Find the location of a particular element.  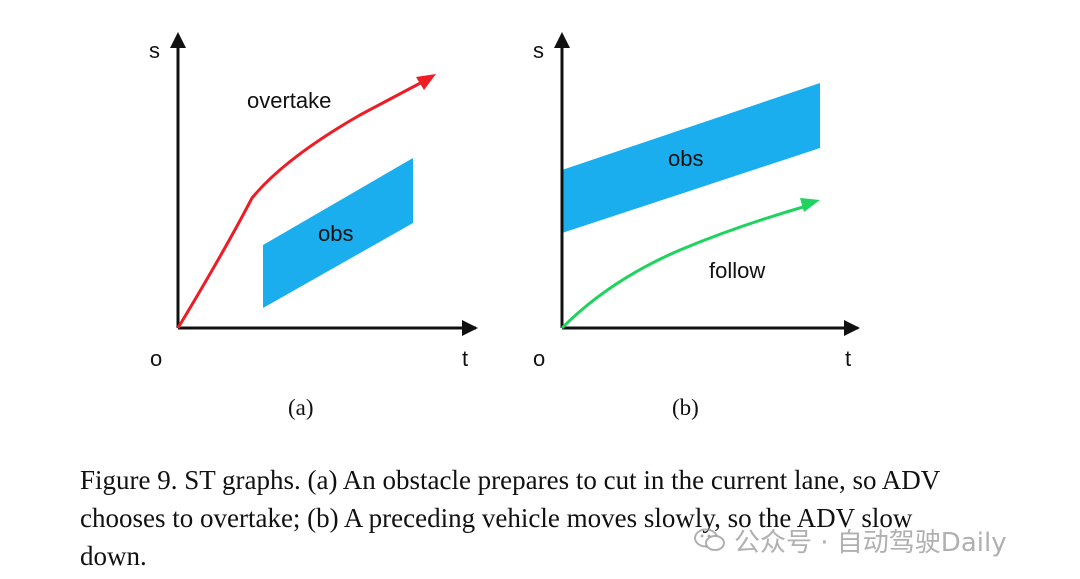

trajectory-label-b: follow is located at coordinates (737, 270).